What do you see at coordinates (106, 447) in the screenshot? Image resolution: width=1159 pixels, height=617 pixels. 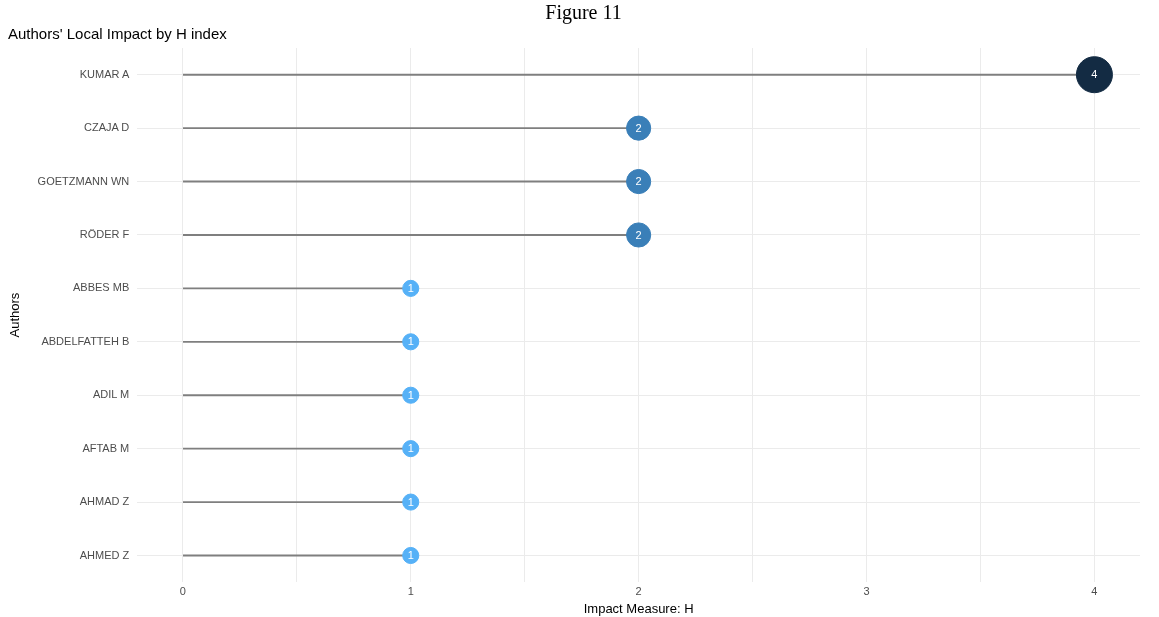 I see `y-tick-label: AFTAB M` at bounding box center [106, 447].